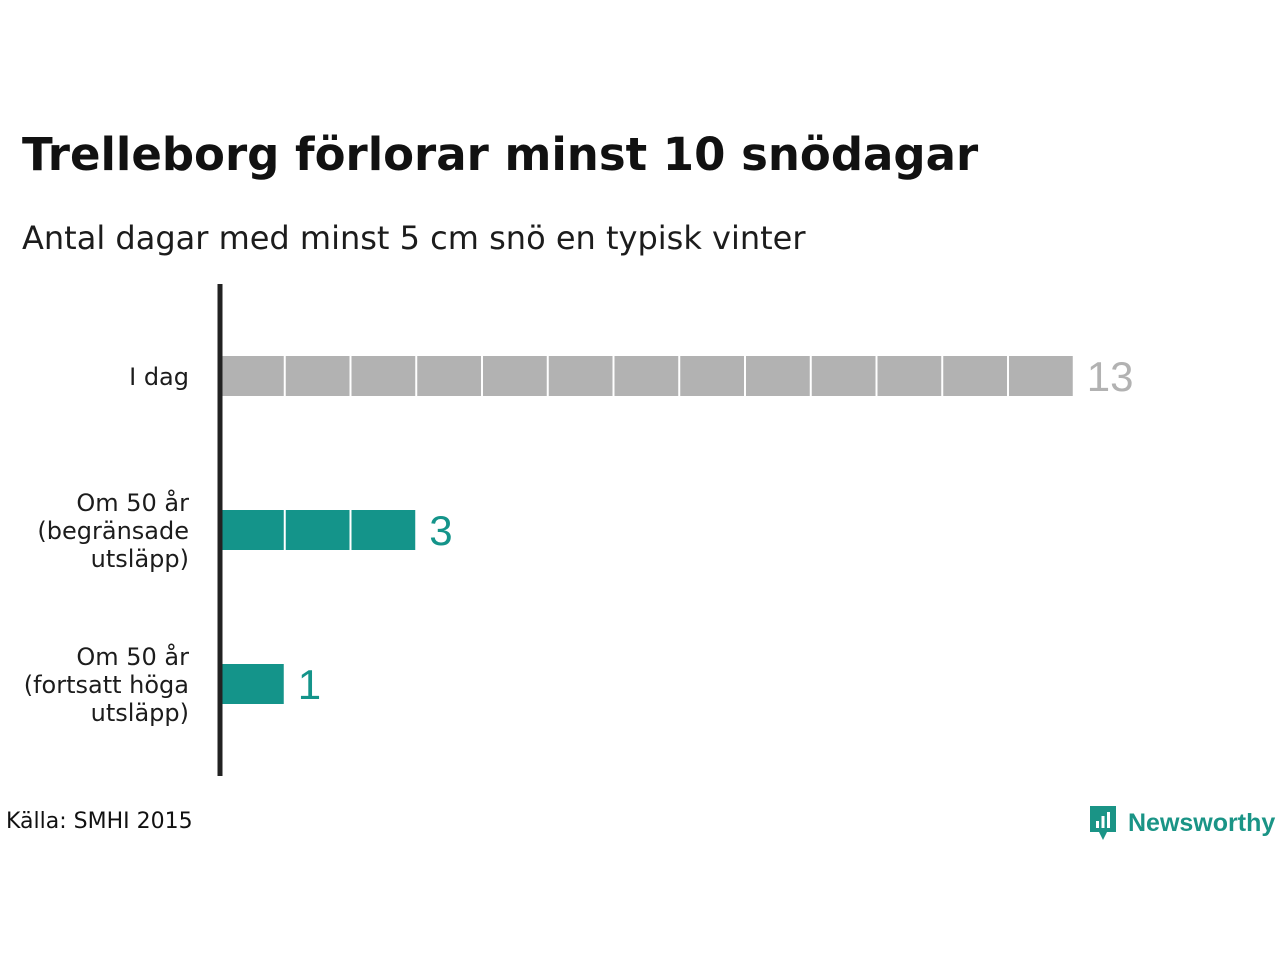 The width and height of the screenshot is (1280, 960). Describe the element at coordinates (500, 154) in the screenshot. I see `chart-title: Trelleborg förlorar minst 10 snödagar` at that location.